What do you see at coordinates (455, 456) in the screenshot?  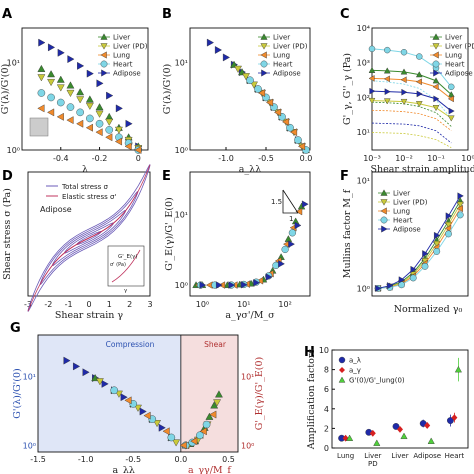 I see `category-label: Heart` at bounding box center [455, 456].